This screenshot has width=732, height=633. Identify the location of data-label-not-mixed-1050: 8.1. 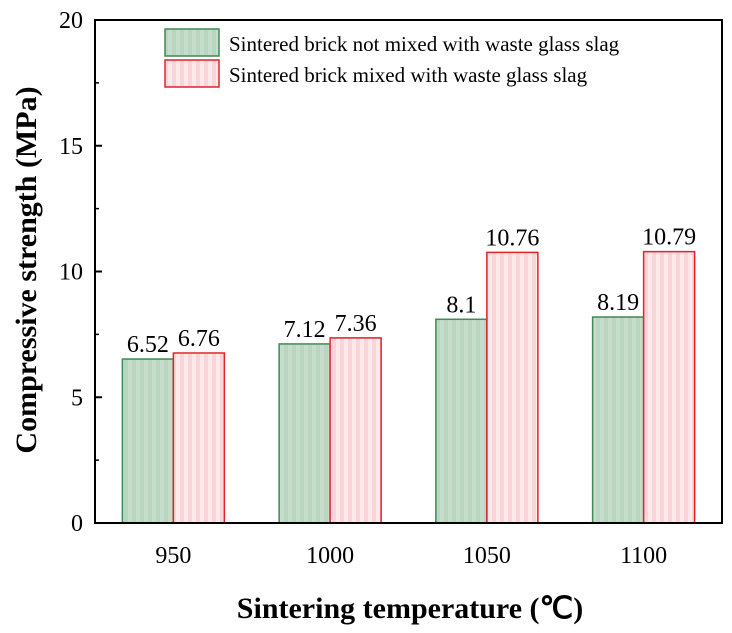
(461, 305).